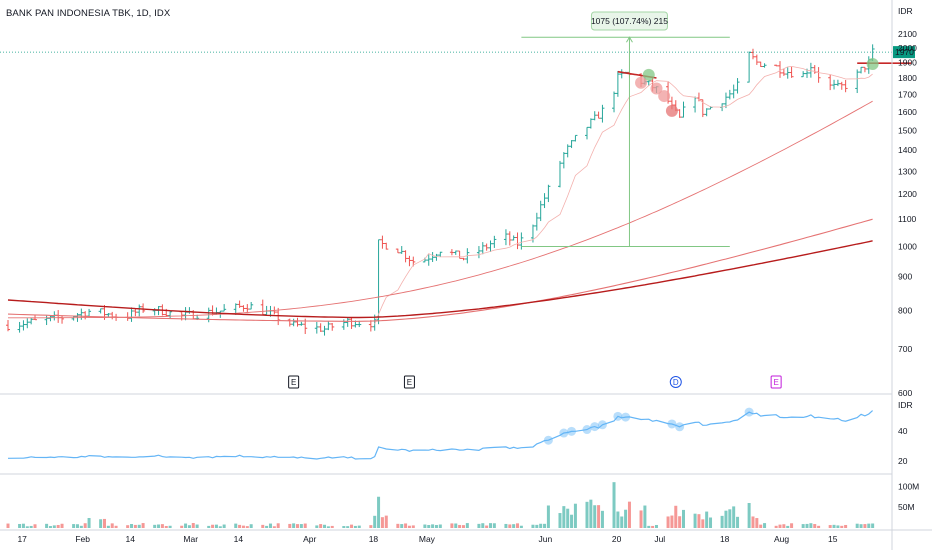 This screenshot has width=932, height=550. Describe the element at coordinates (88, 13) in the screenshot. I see `chart-title: BANK PAN INDONESIA TBK, 1D, IDX` at that location.